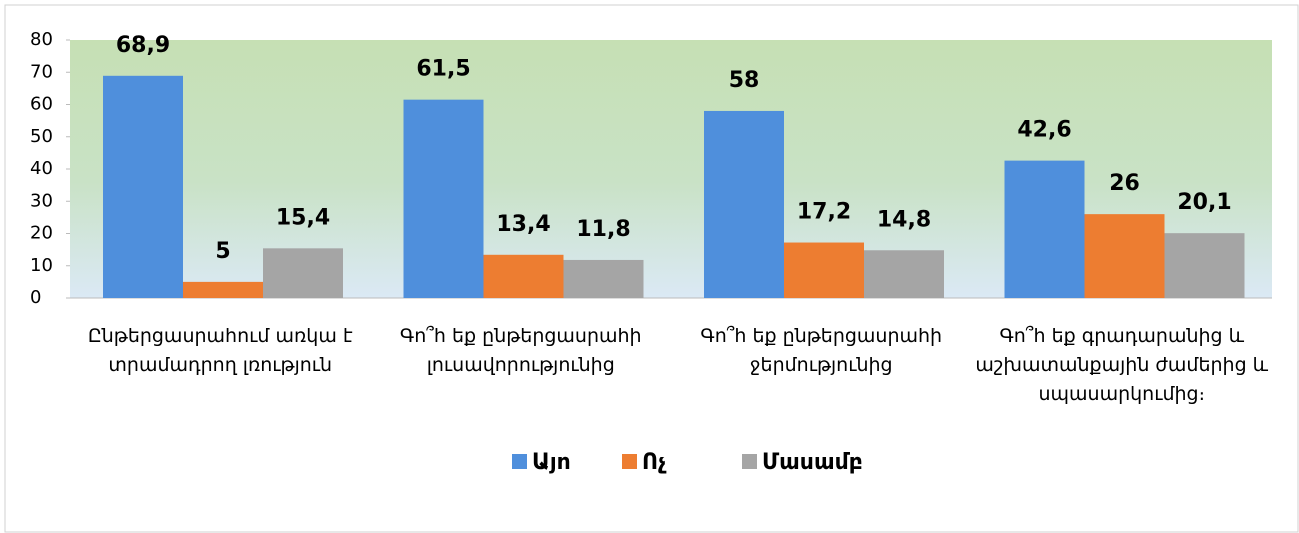 Image resolution: width=1299 pixels, height=533 pixels. I want to click on y-tick-label: 40, so click(41, 168).